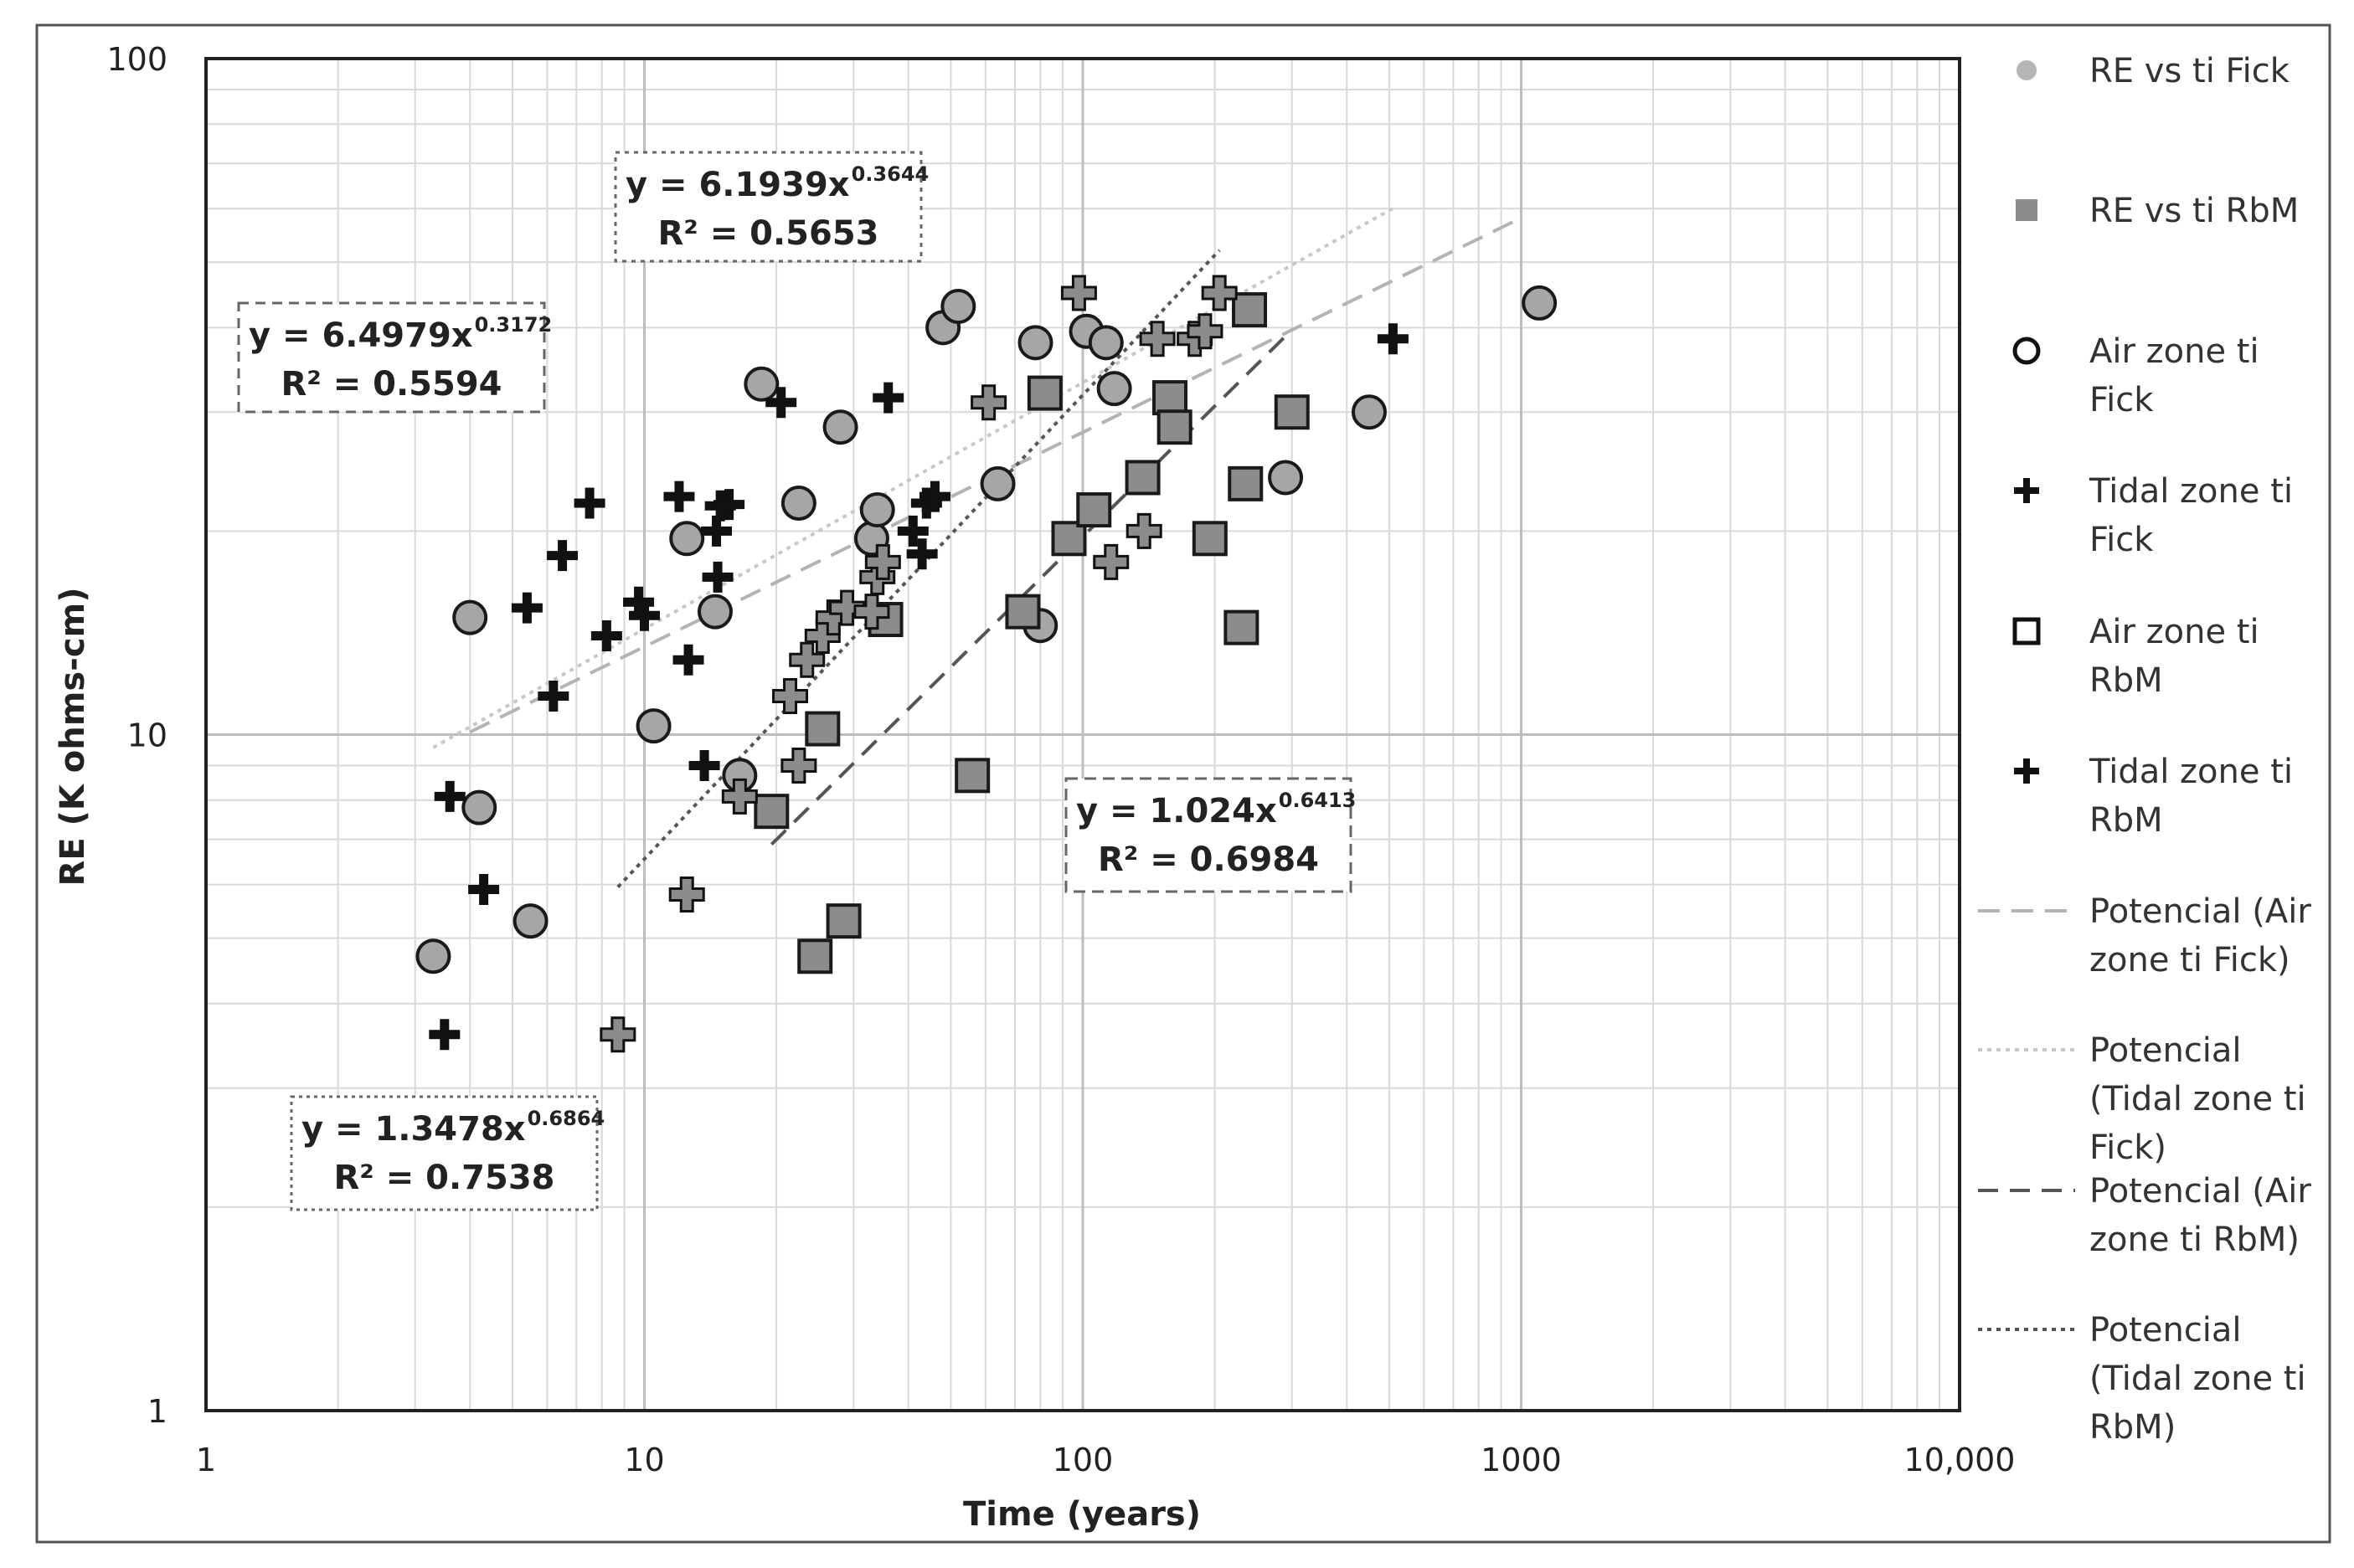 This screenshot has width=2354, height=1568. What do you see at coordinates (2194, 1240) in the screenshot?
I see `legend-label: zone ti RbM)` at bounding box center [2194, 1240].